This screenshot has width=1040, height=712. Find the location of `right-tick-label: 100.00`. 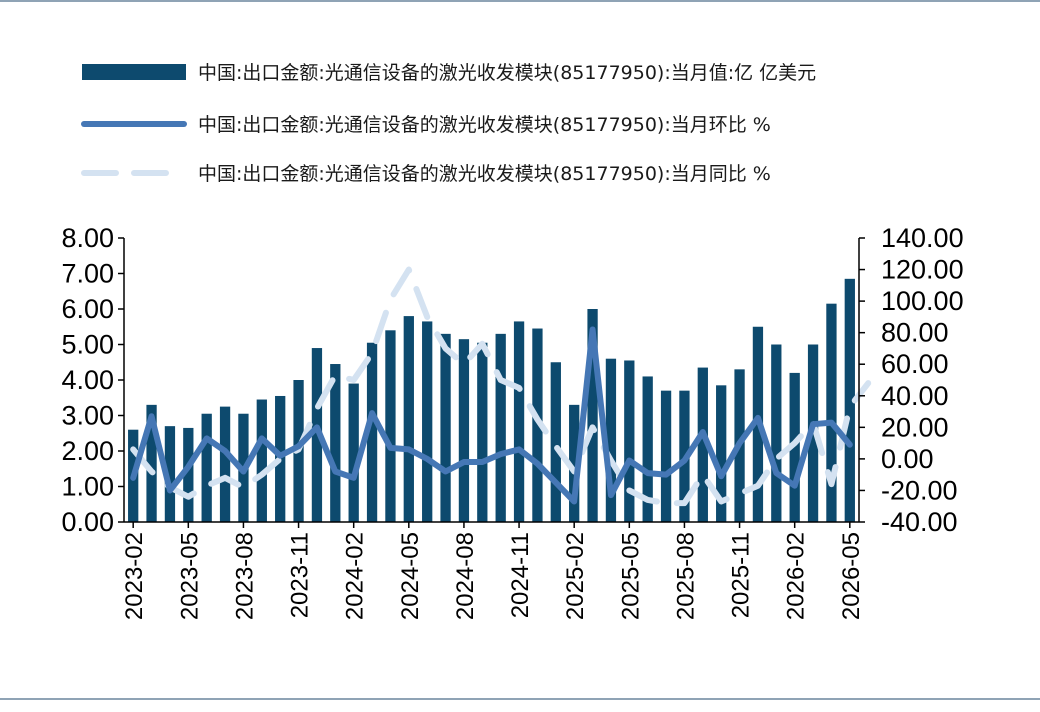

right-tick-label: 100.00 is located at coordinates (922, 301).